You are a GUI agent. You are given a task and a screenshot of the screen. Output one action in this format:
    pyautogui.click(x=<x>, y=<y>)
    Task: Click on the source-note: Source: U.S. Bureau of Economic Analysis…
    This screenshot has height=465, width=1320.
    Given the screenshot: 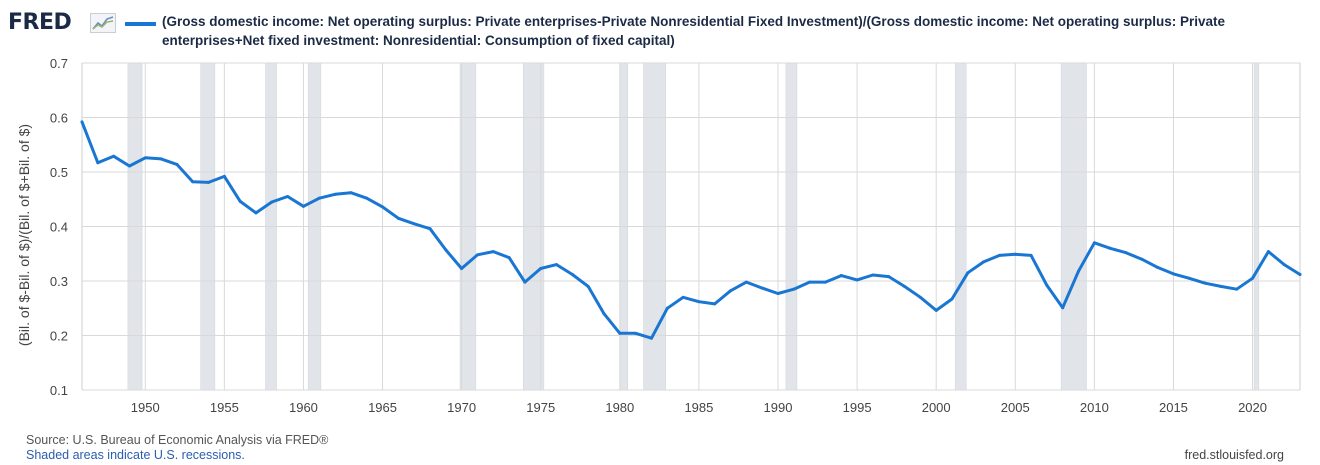 What is the action you would take?
    pyautogui.click(x=177, y=440)
    